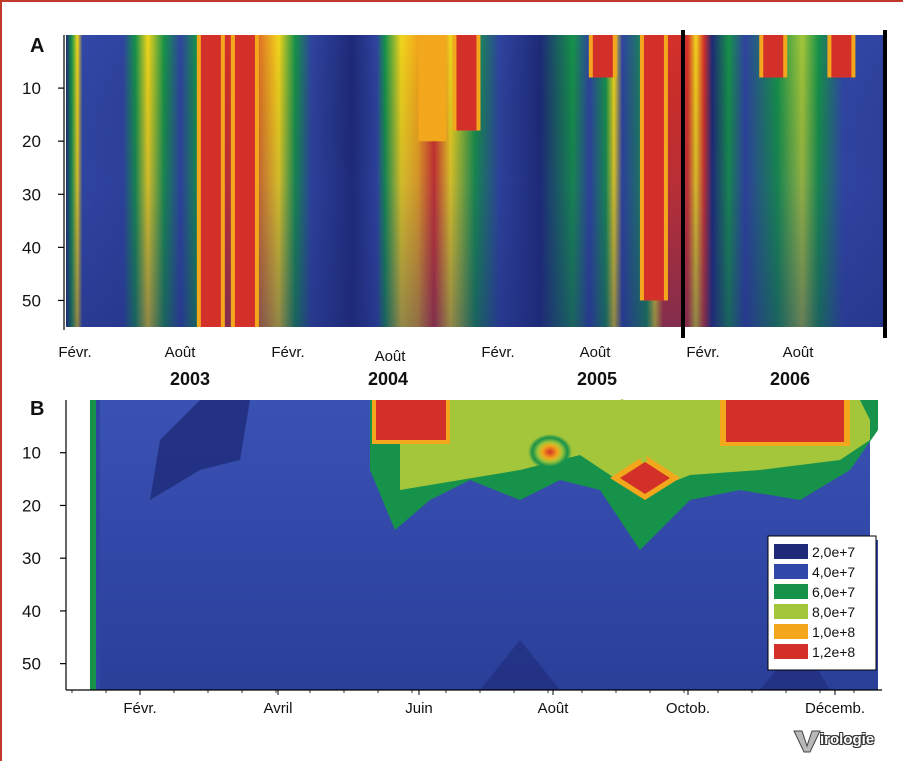  What do you see at coordinates (833, 632) in the screenshot?
I see `legend-label: 1,0e+8` at bounding box center [833, 632].